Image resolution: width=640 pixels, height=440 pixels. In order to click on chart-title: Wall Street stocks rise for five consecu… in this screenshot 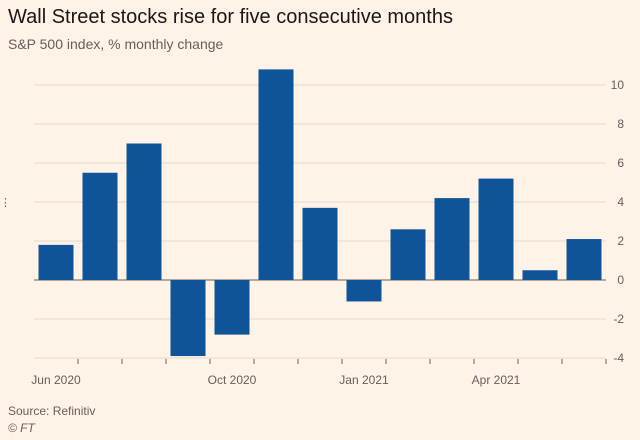, I will do `click(230, 17)`.